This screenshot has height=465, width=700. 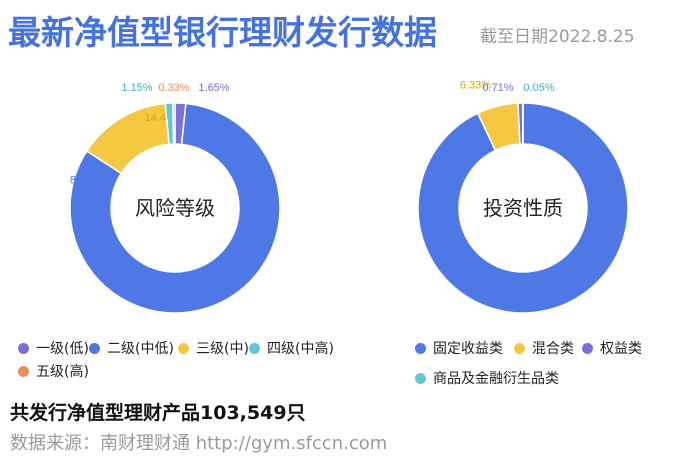 I want to click on slice-percent-label: 1.15%, so click(x=136, y=88).